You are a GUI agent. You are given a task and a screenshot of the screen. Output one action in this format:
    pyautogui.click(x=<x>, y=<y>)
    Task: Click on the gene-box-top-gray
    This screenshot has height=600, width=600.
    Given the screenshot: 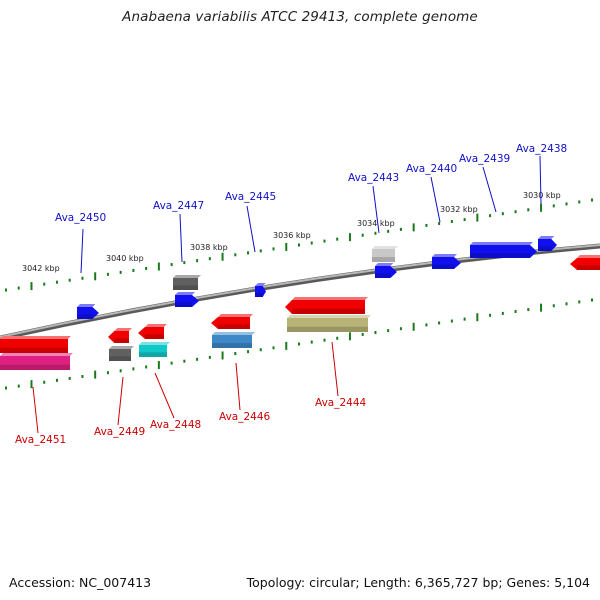 What is the action you would take?
    pyautogui.click(x=187, y=282)
    